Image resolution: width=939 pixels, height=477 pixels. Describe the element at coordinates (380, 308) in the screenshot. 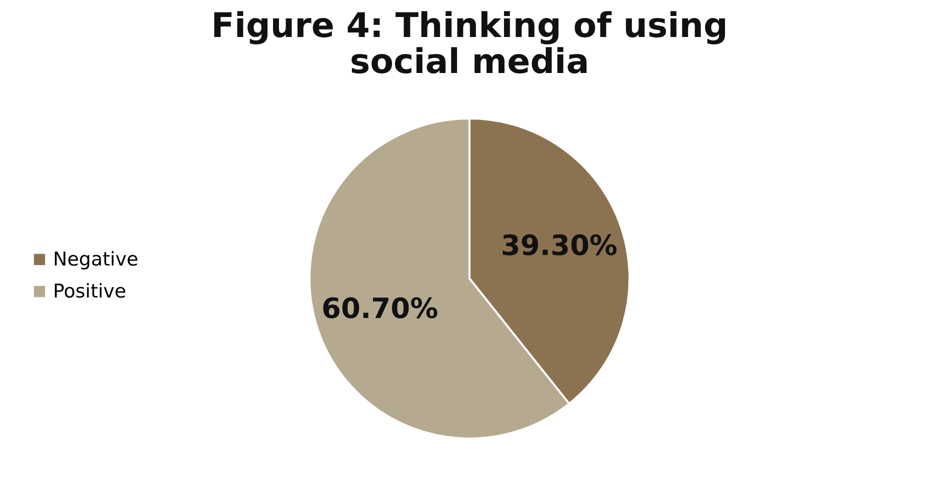

I see `data-label: 60.70%` at that location.